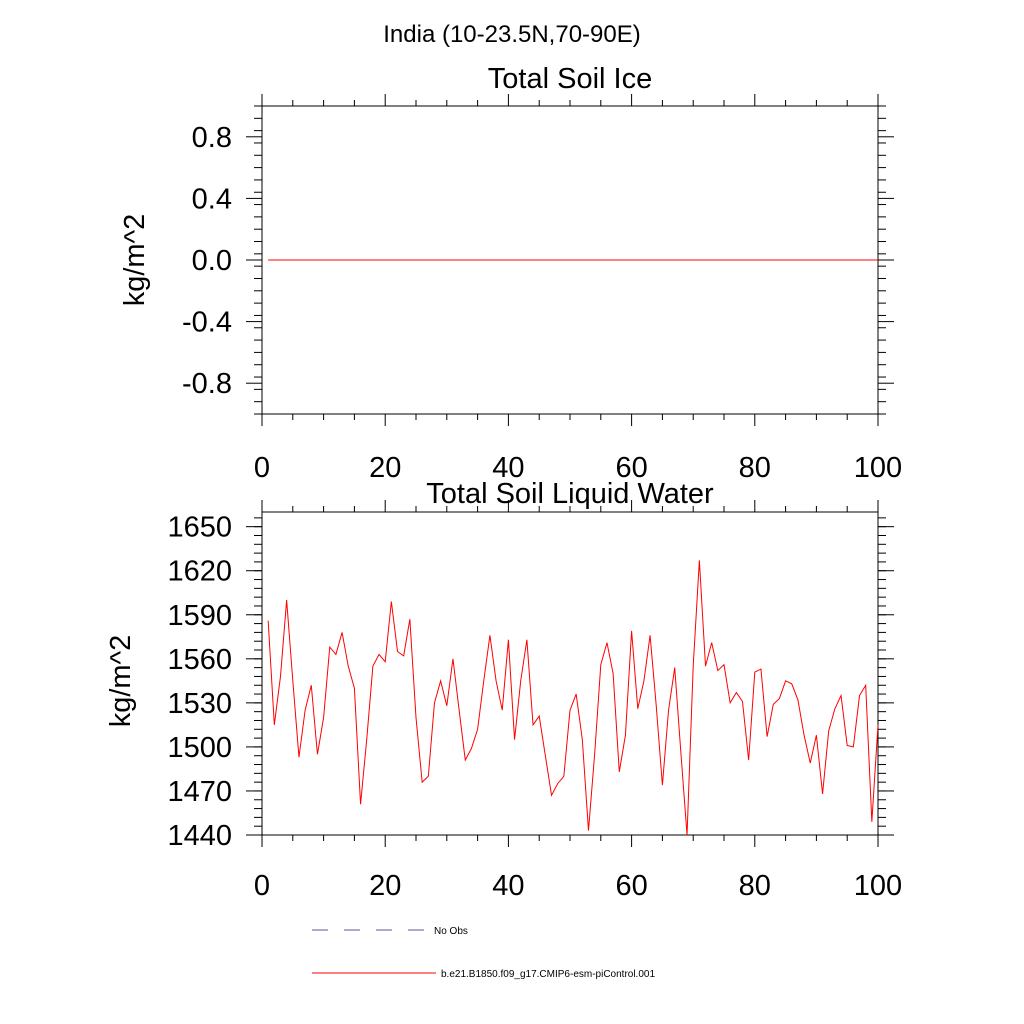  What do you see at coordinates (385, 468) in the screenshot?
I see `x-tick-label-soil-ice: 20` at bounding box center [385, 468].